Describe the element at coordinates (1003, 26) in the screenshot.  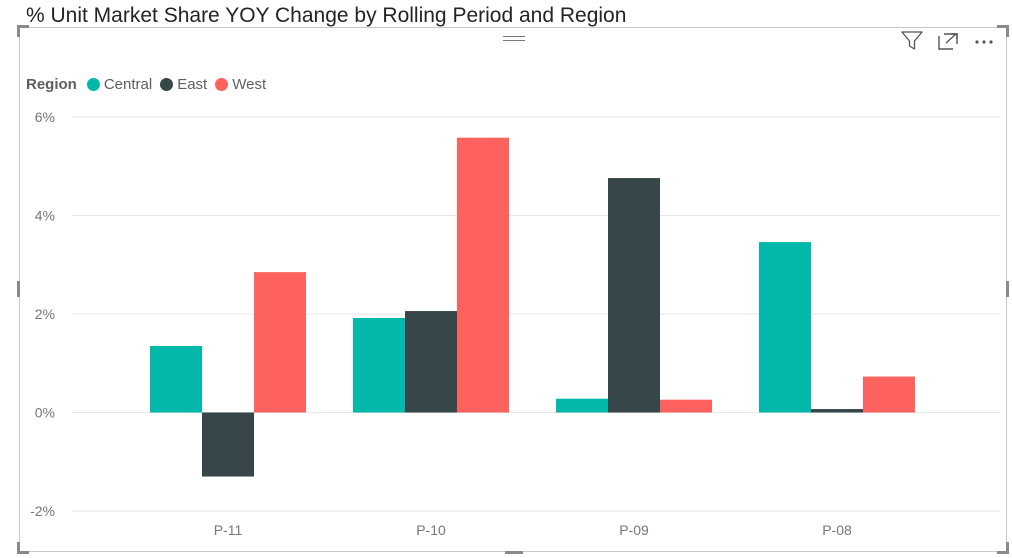
I see `resize-handle-top-right` at that location.